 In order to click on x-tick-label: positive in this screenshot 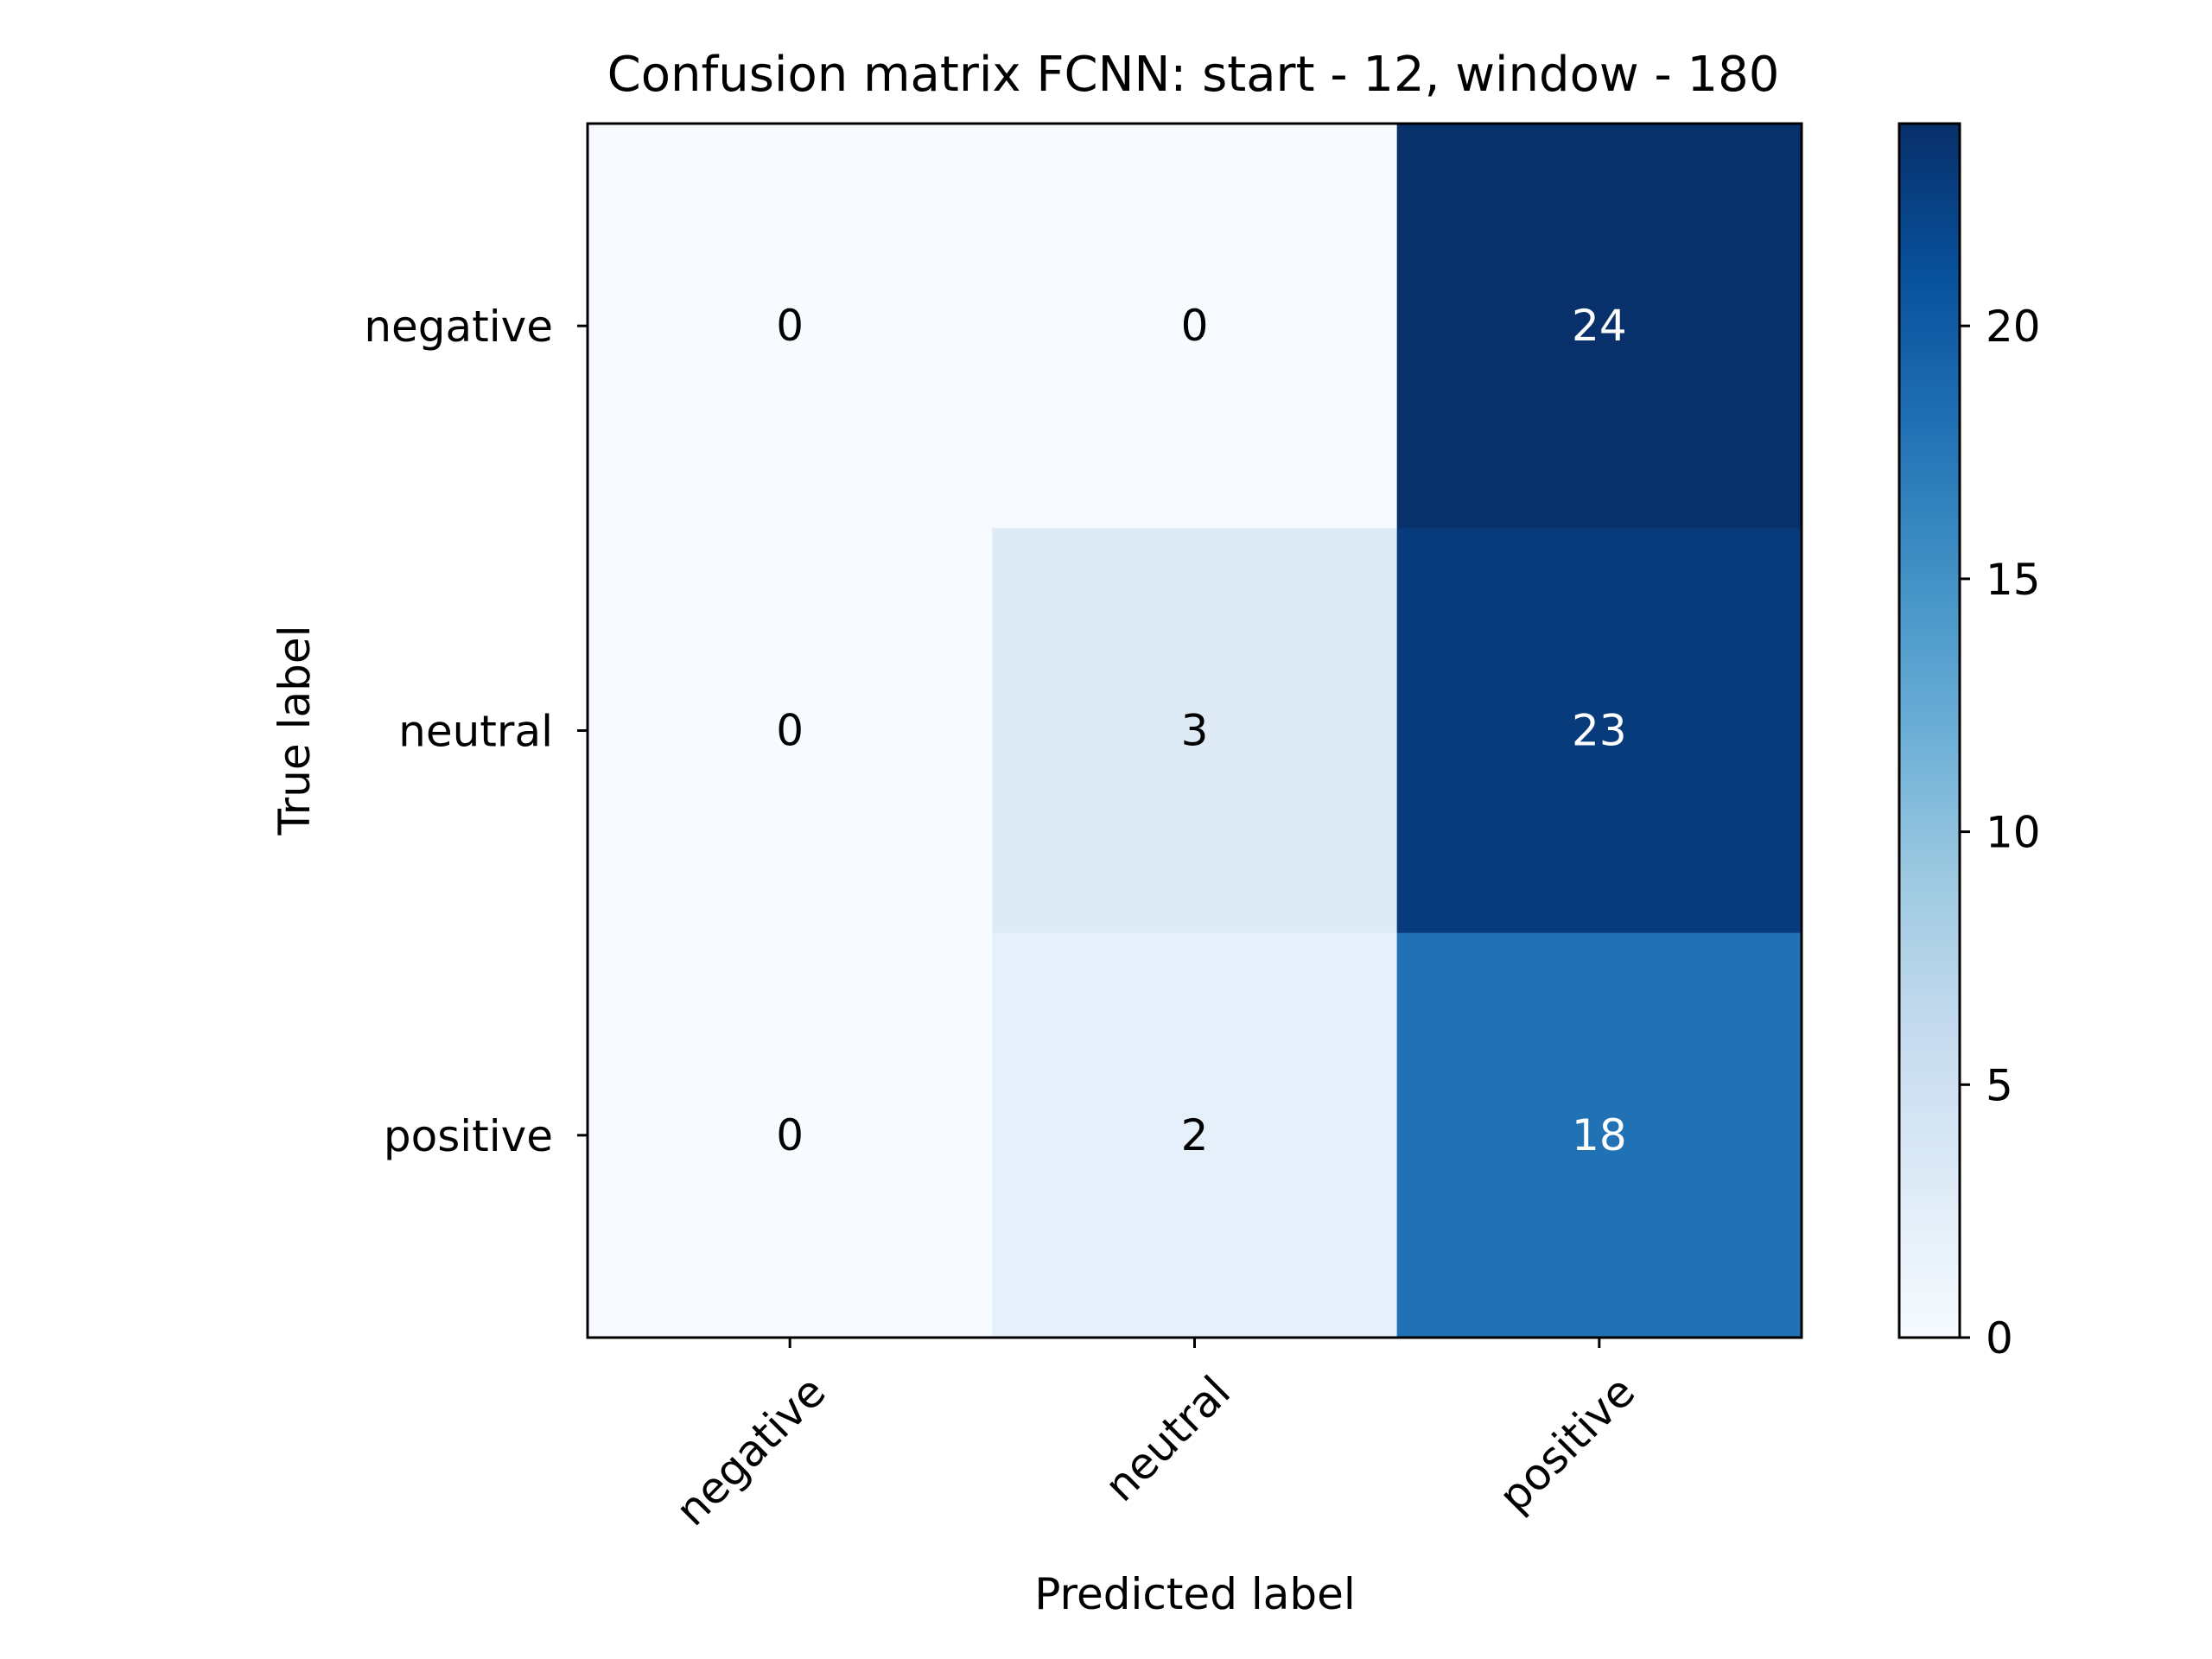, I will do `click(1567, 1444)`.